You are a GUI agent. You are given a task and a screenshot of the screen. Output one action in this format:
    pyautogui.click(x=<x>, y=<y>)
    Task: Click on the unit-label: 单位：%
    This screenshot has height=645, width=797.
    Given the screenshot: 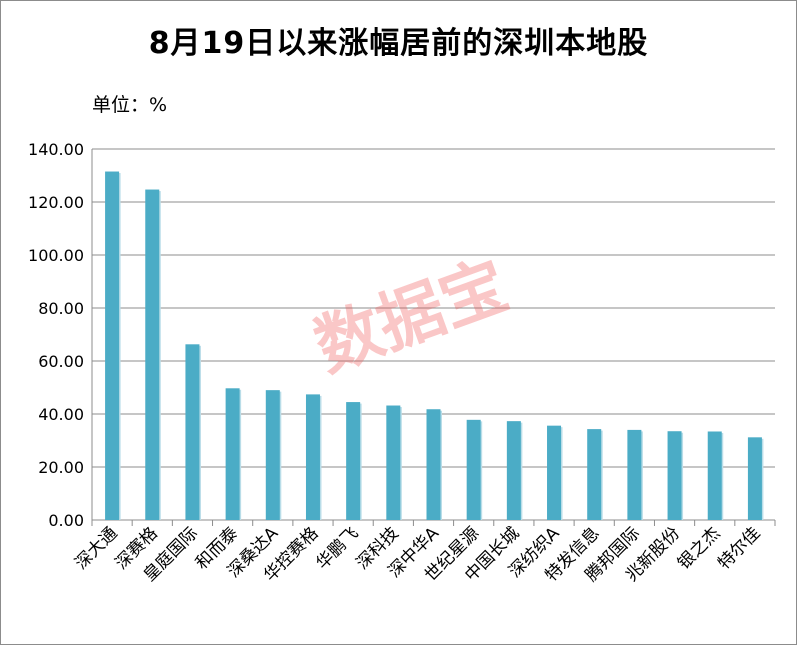 What is the action you would take?
    pyautogui.click(x=130, y=105)
    